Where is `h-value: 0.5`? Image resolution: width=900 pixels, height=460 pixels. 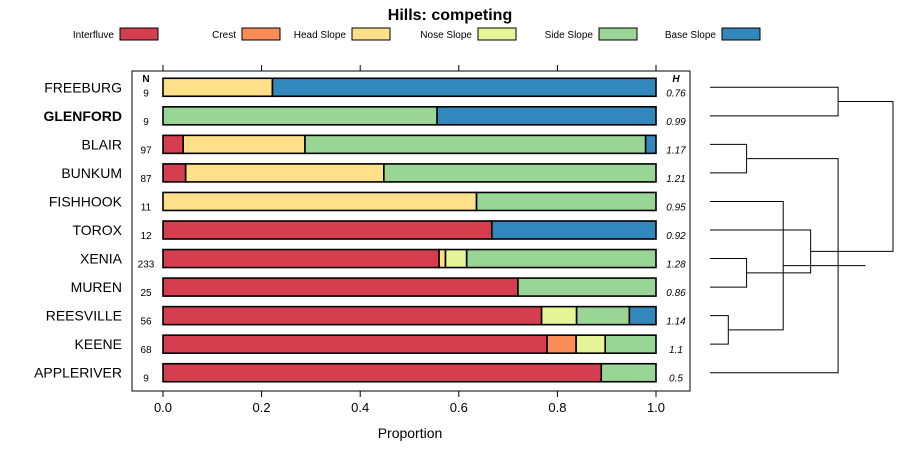 h-value: 0.5 is located at coordinates (676, 379).